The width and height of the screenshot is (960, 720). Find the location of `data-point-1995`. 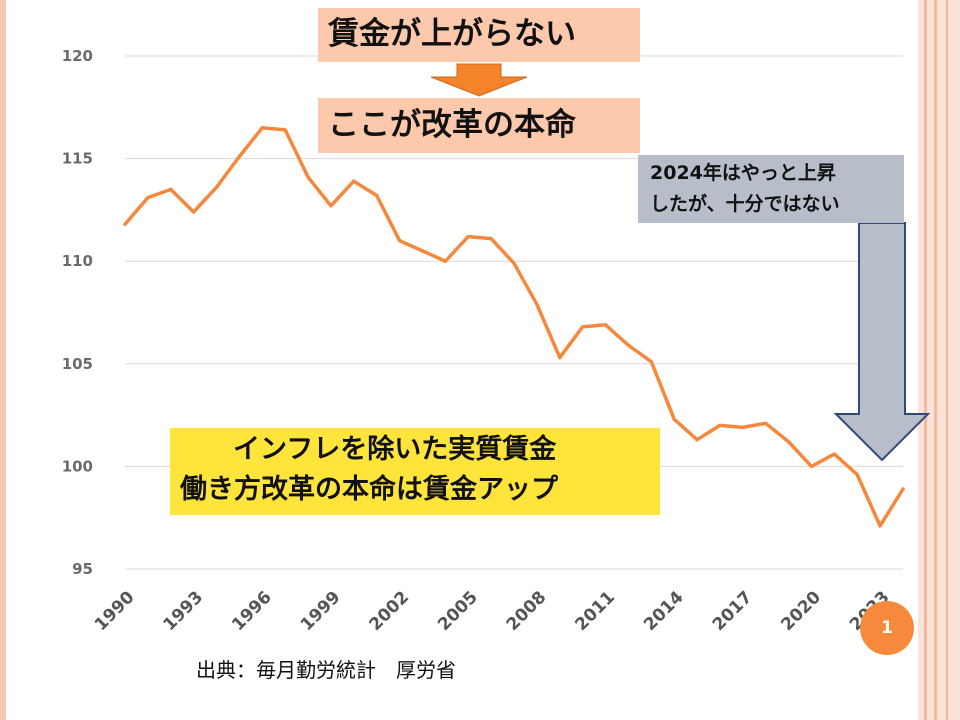

data-point-1995 is located at coordinates (239, 156).